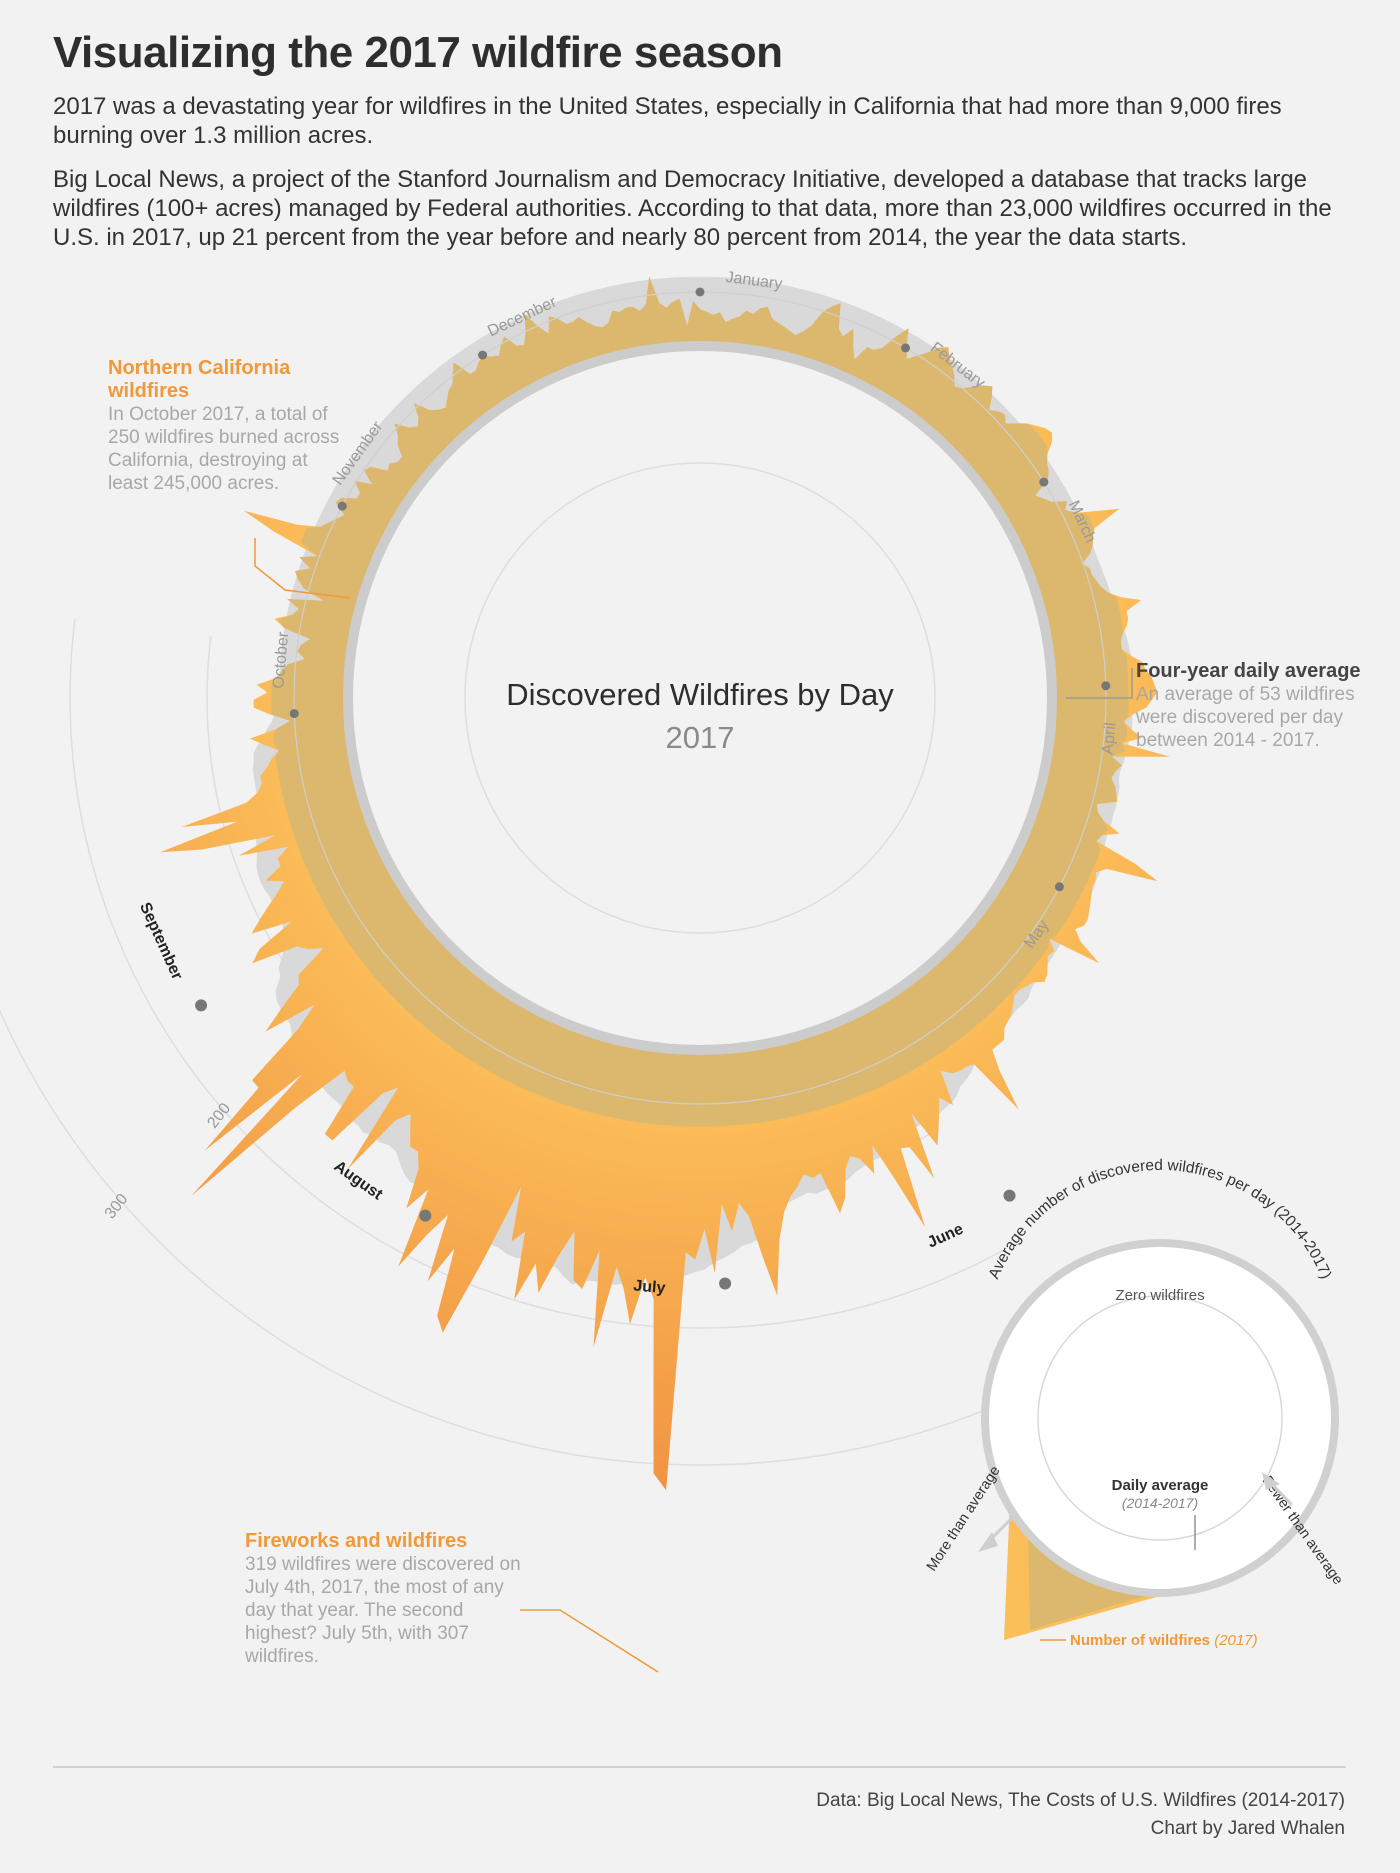  I want to click on legend-zero-label: Zero wildfires, so click(1159, 1295).